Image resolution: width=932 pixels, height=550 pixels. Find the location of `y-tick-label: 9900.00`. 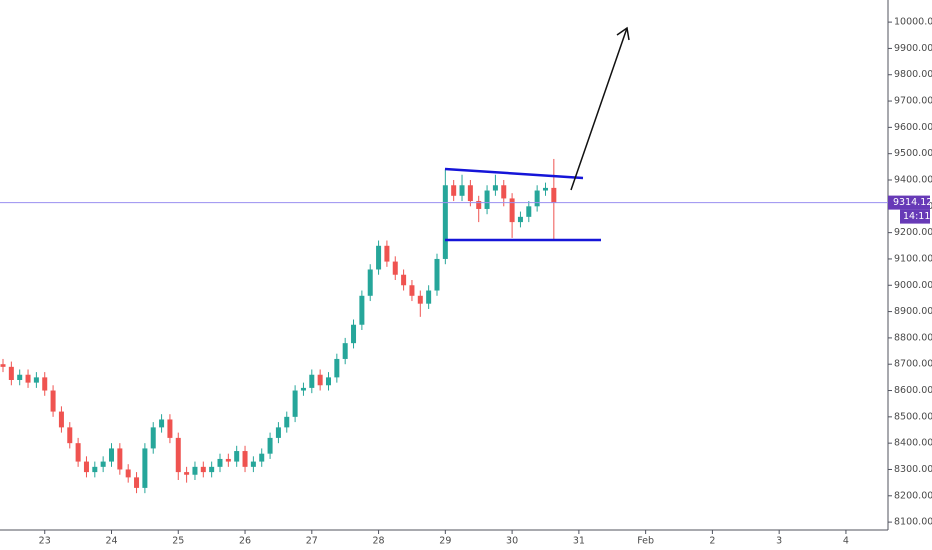

y-tick-label: 9900.00 is located at coordinates (913, 48).